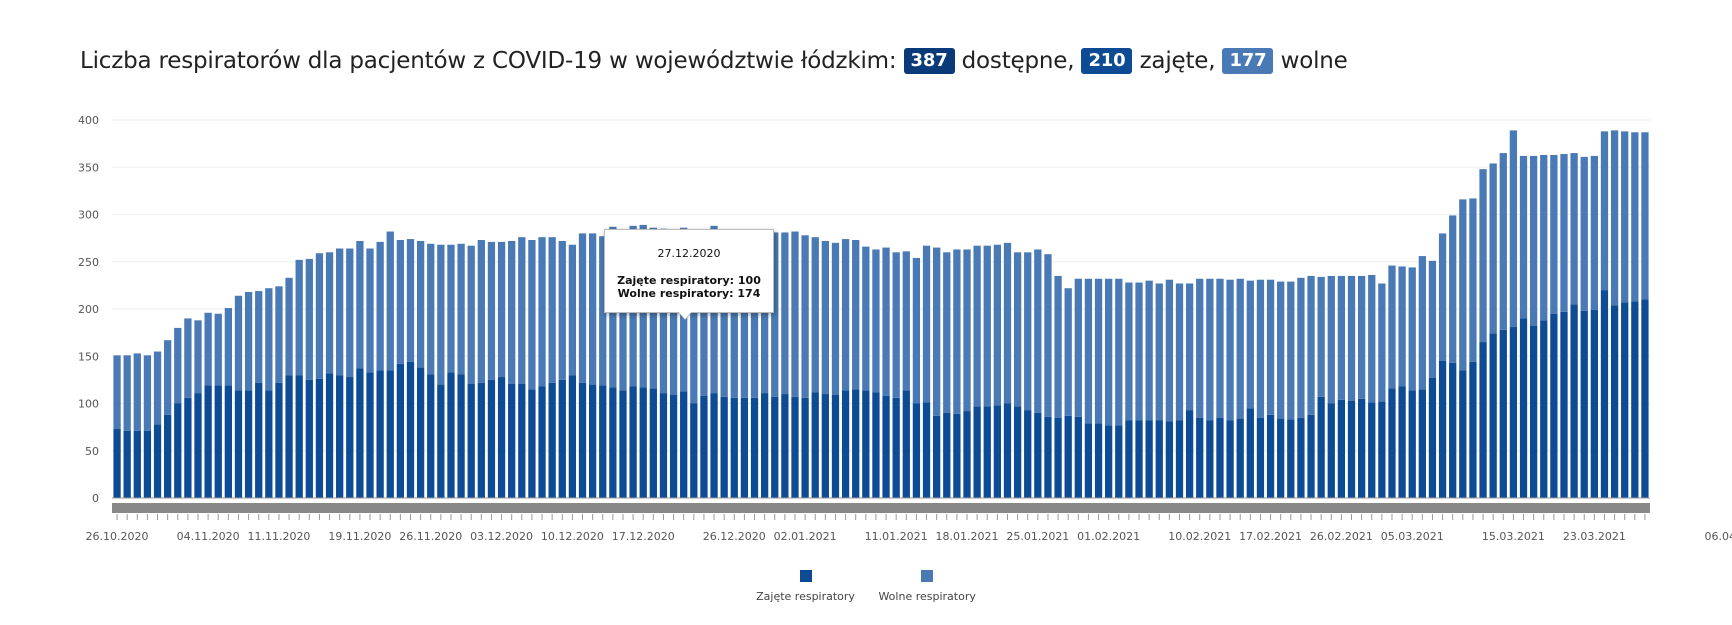 This screenshot has height=625, width=1732. Describe the element at coordinates (805, 586) in the screenshot. I see `legend-item-occupied: Zajęte respiratory` at that location.